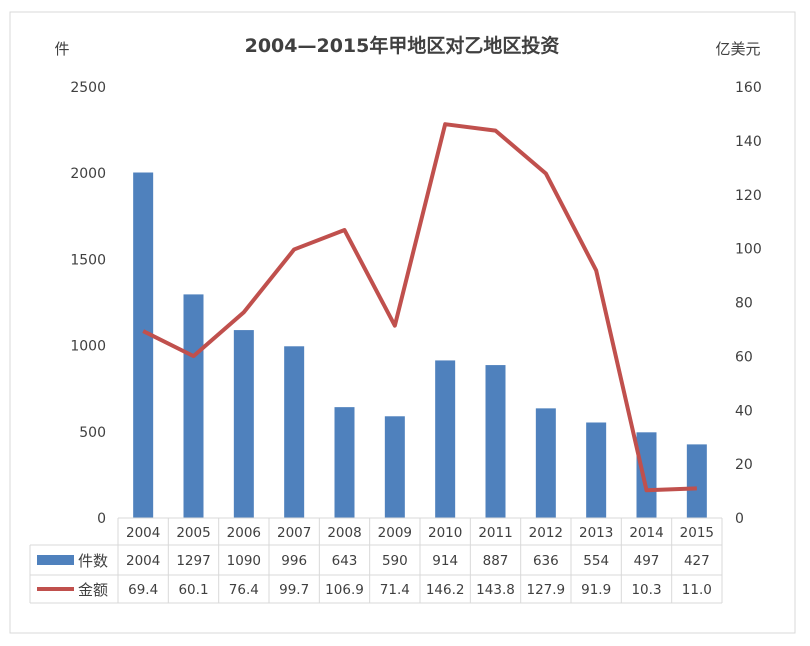  I want to click on bar-2013, so click(596, 470).